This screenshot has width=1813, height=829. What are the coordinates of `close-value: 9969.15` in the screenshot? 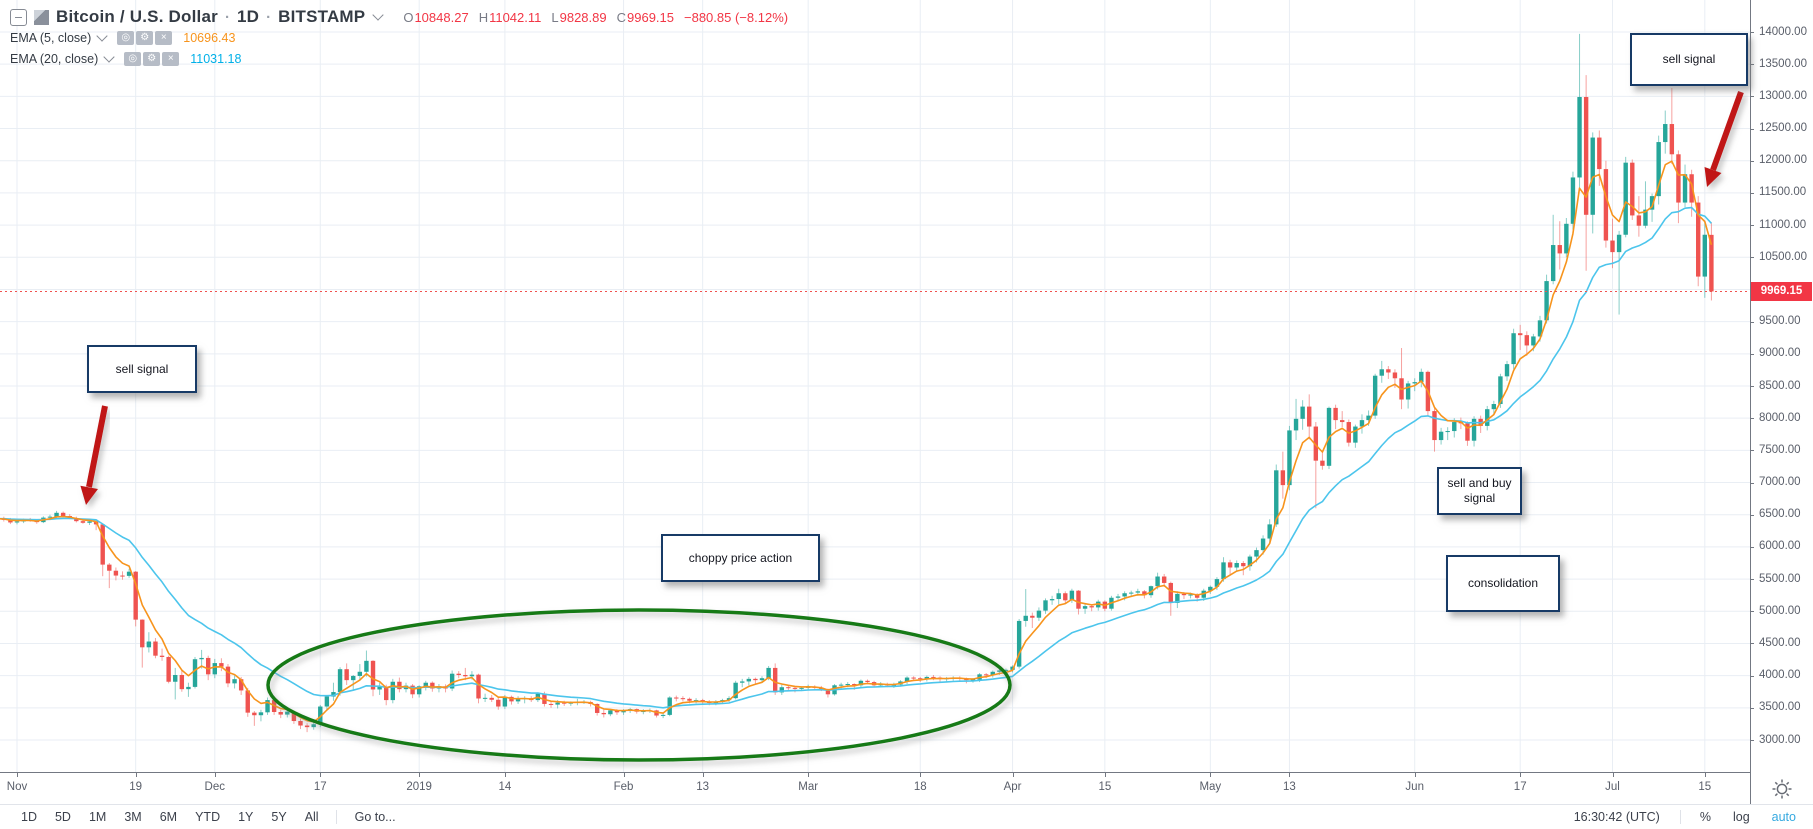 It's located at (650, 17).